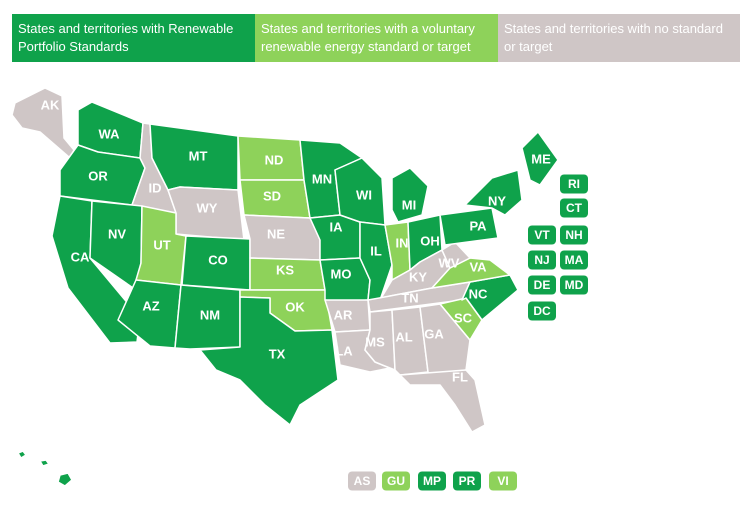 The width and height of the screenshot is (750, 531). I want to click on state-label-ks: KS, so click(285, 269).